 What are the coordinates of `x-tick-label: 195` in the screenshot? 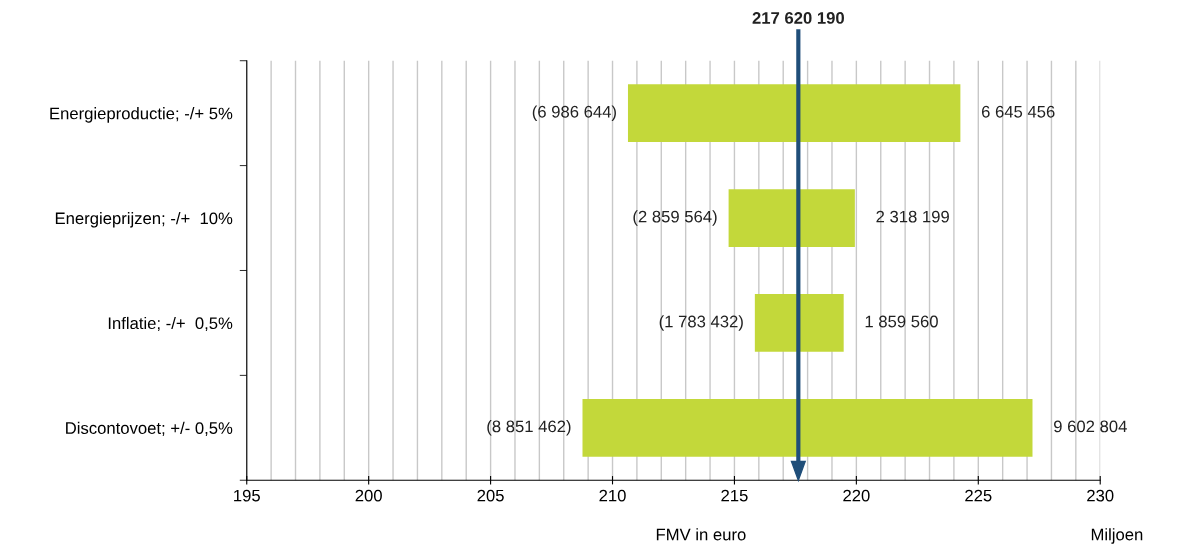 It's located at (247, 495).